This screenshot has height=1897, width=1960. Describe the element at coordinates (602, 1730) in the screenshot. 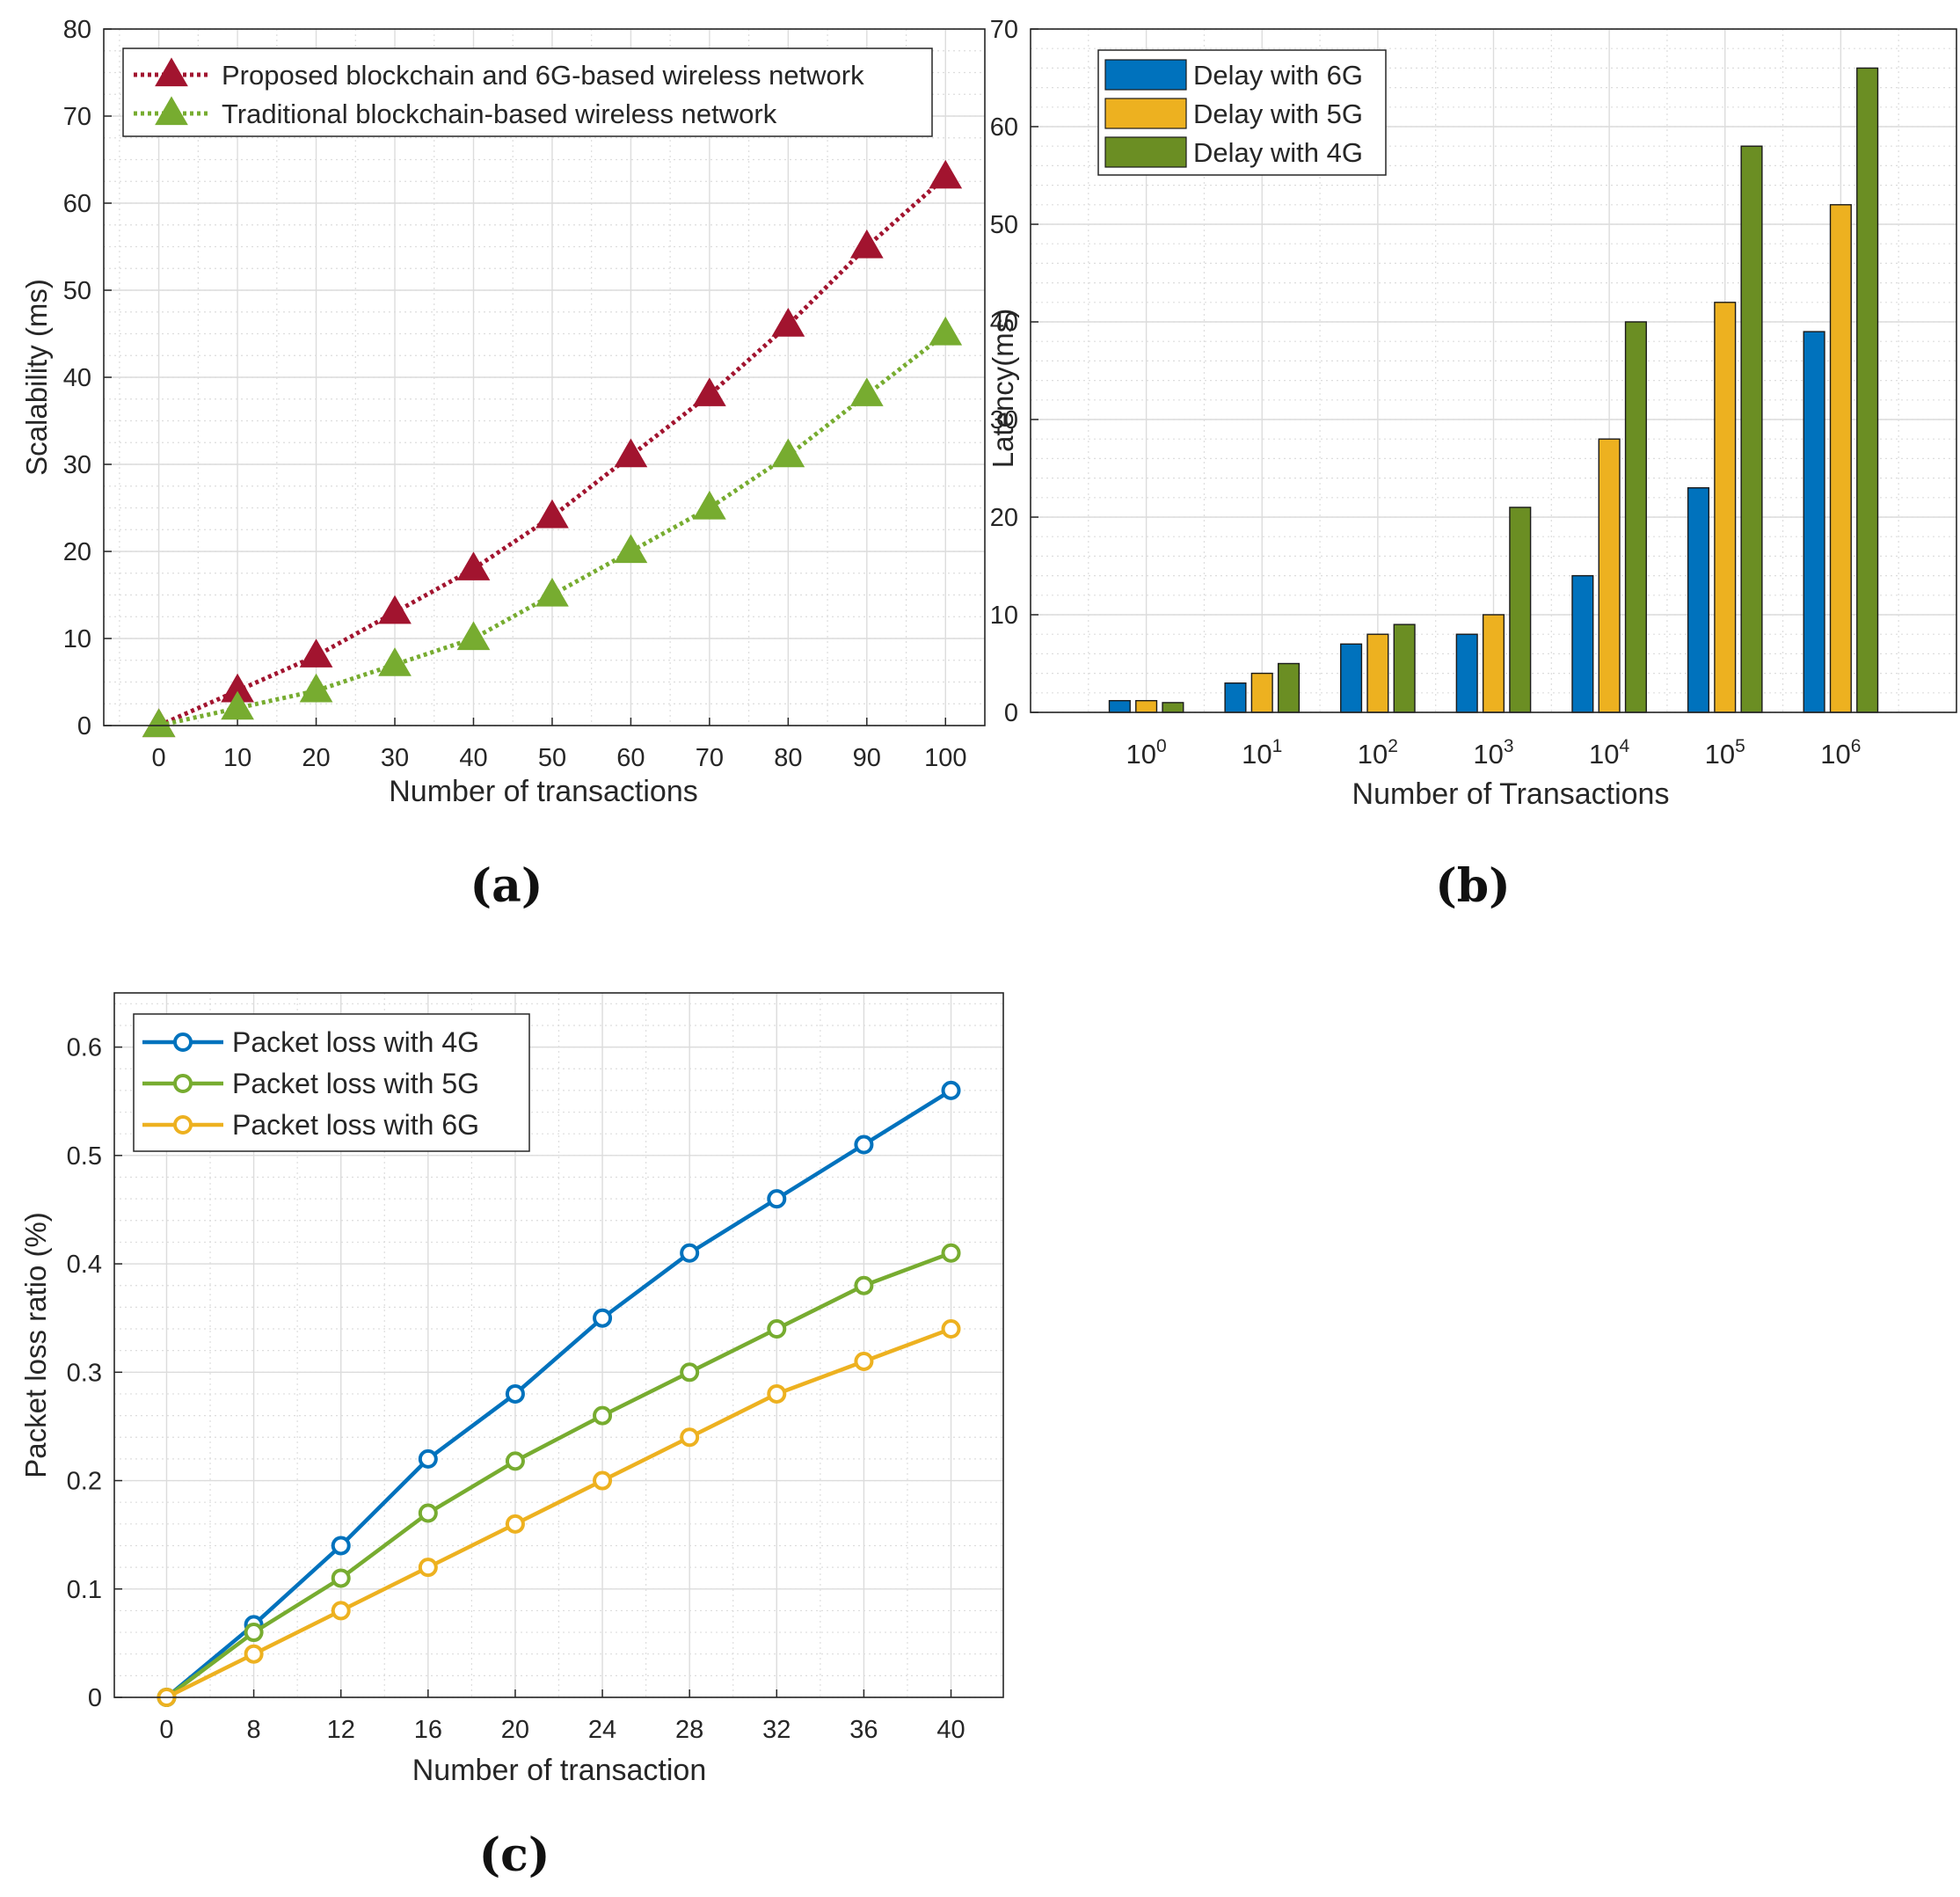

I see `x-tick-label: 24` at that location.